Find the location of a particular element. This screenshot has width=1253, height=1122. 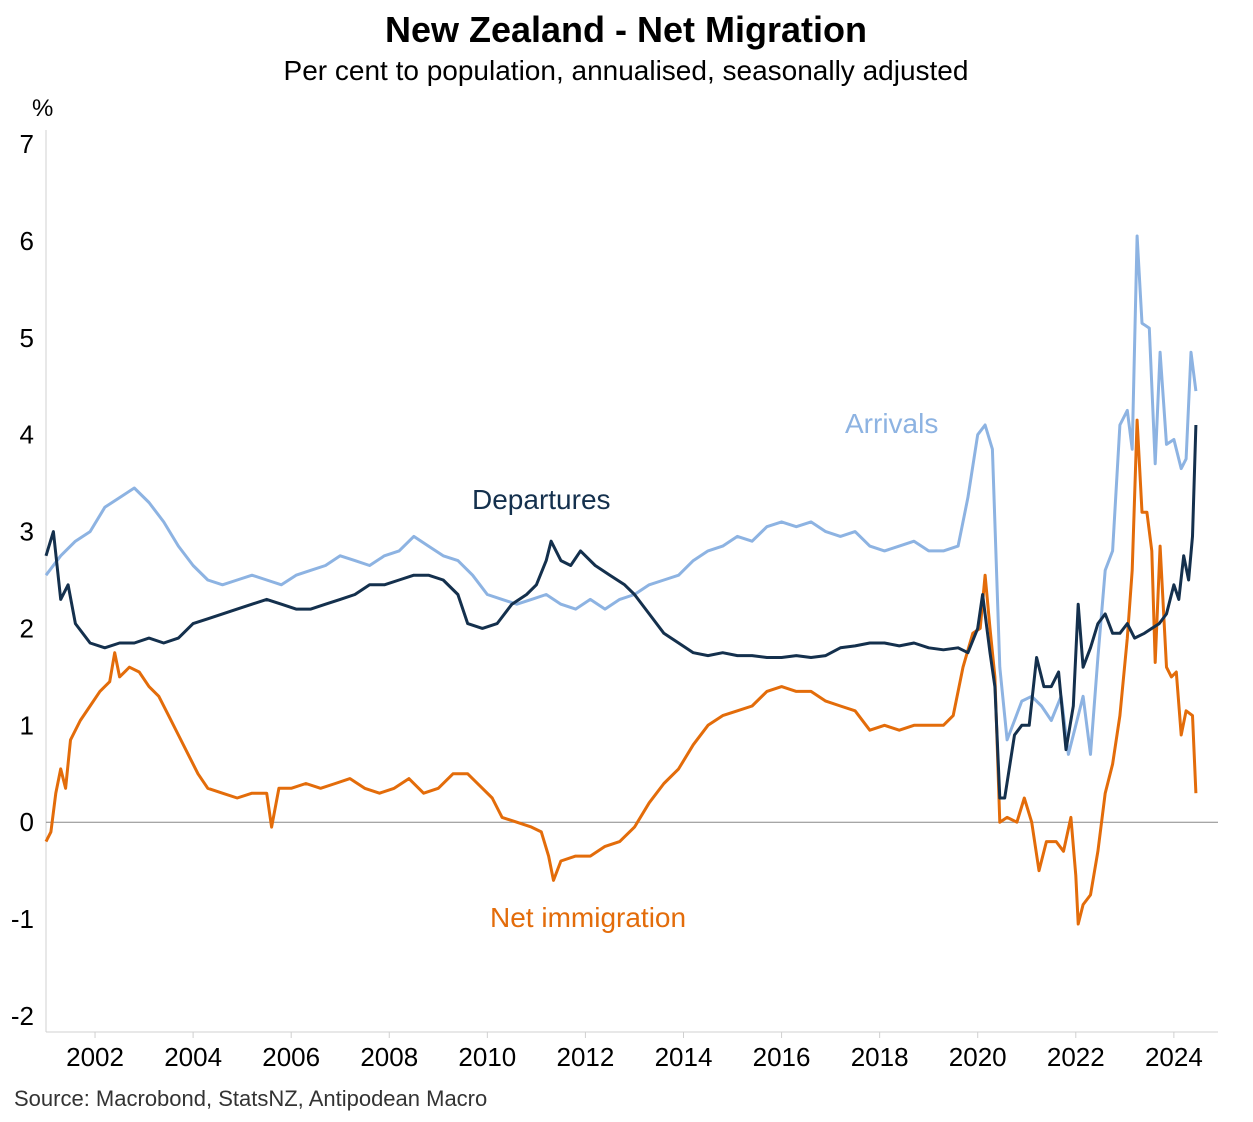

y-tick-labels: -2 -1 0 1 2 3 4 5 6 7 is located at coordinates (22, 580).